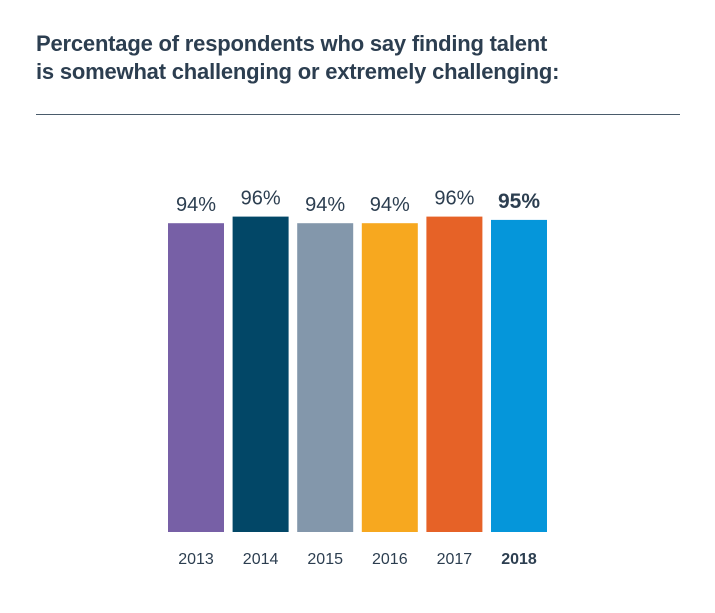  What do you see at coordinates (390, 205) in the screenshot?
I see `data-label-2016: 94%` at bounding box center [390, 205].